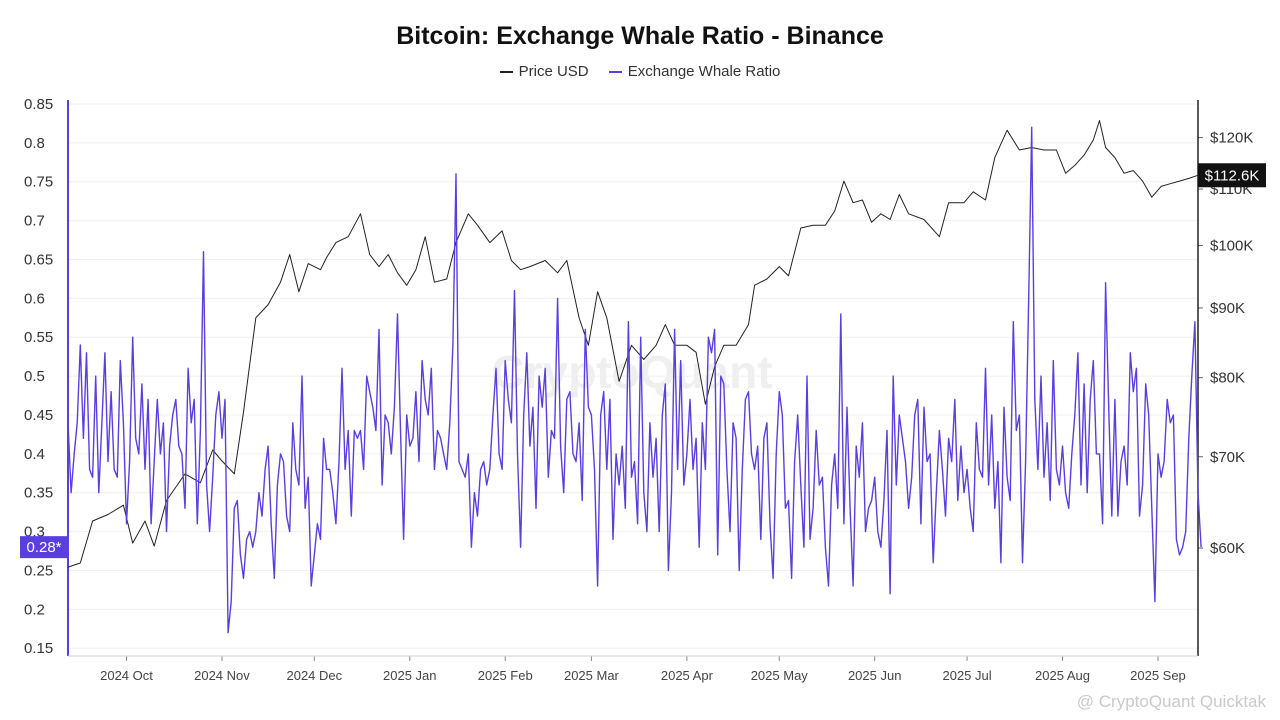 This screenshot has height=720, width=1280. I want to click on y-left-tick-label: 0.25, so click(38, 570).